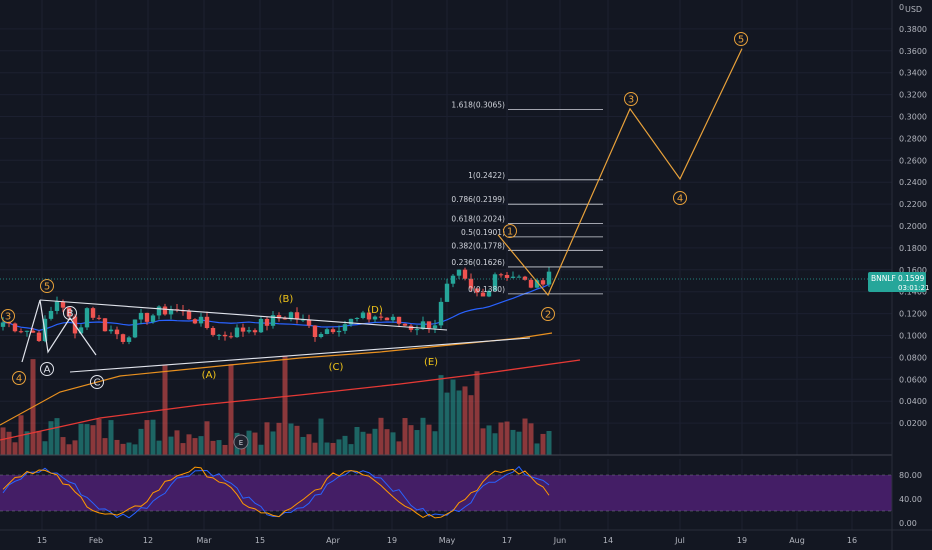  What do you see at coordinates (913, 357) in the screenshot?
I see `price-tick-label: 0.0800` at bounding box center [913, 357].